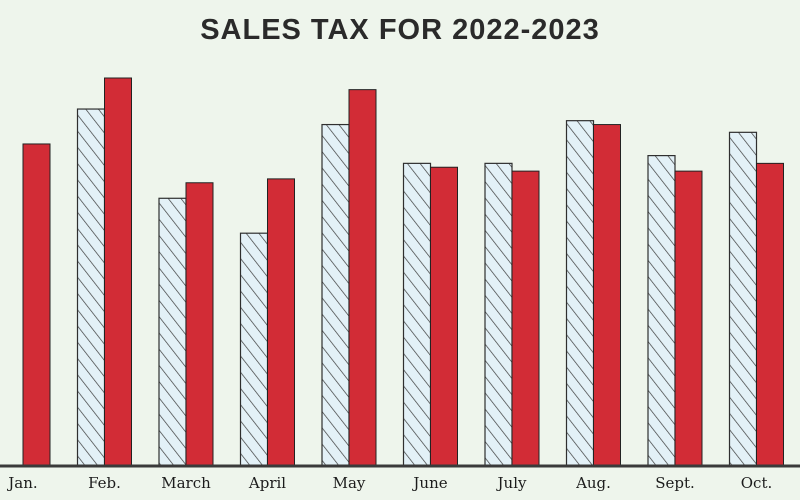 This screenshot has height=500, width=800. What do you see at coordinates (675, 483) in the screenshot?
I see `x-tick-label: Sept.` at bounding box center [675, 483].